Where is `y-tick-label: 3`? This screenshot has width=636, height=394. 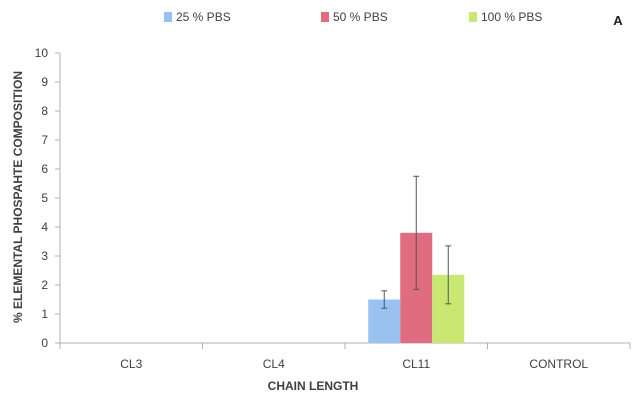 y-tick-label: 3 is located at coordinates (44, 256).